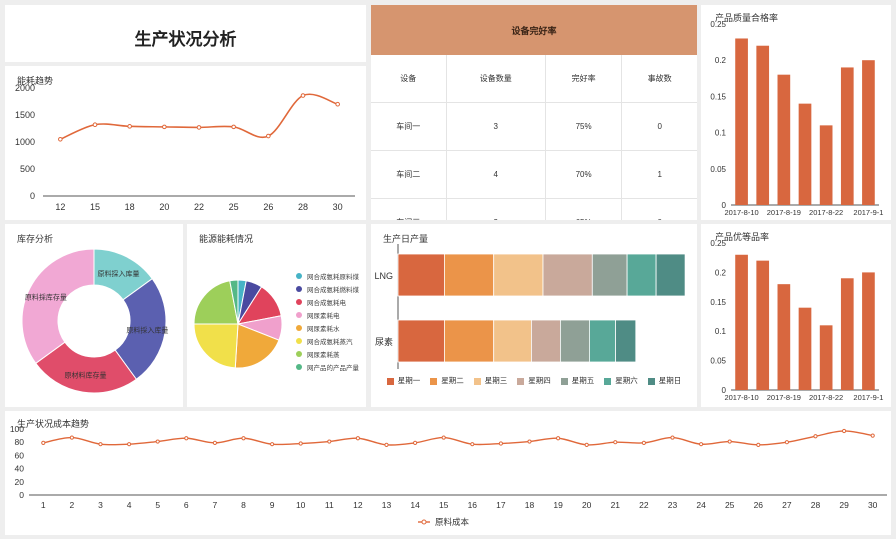 The width and height of the screenshot is (896, 539). I want to click on x-tick-label: 22, so click(644, 505).